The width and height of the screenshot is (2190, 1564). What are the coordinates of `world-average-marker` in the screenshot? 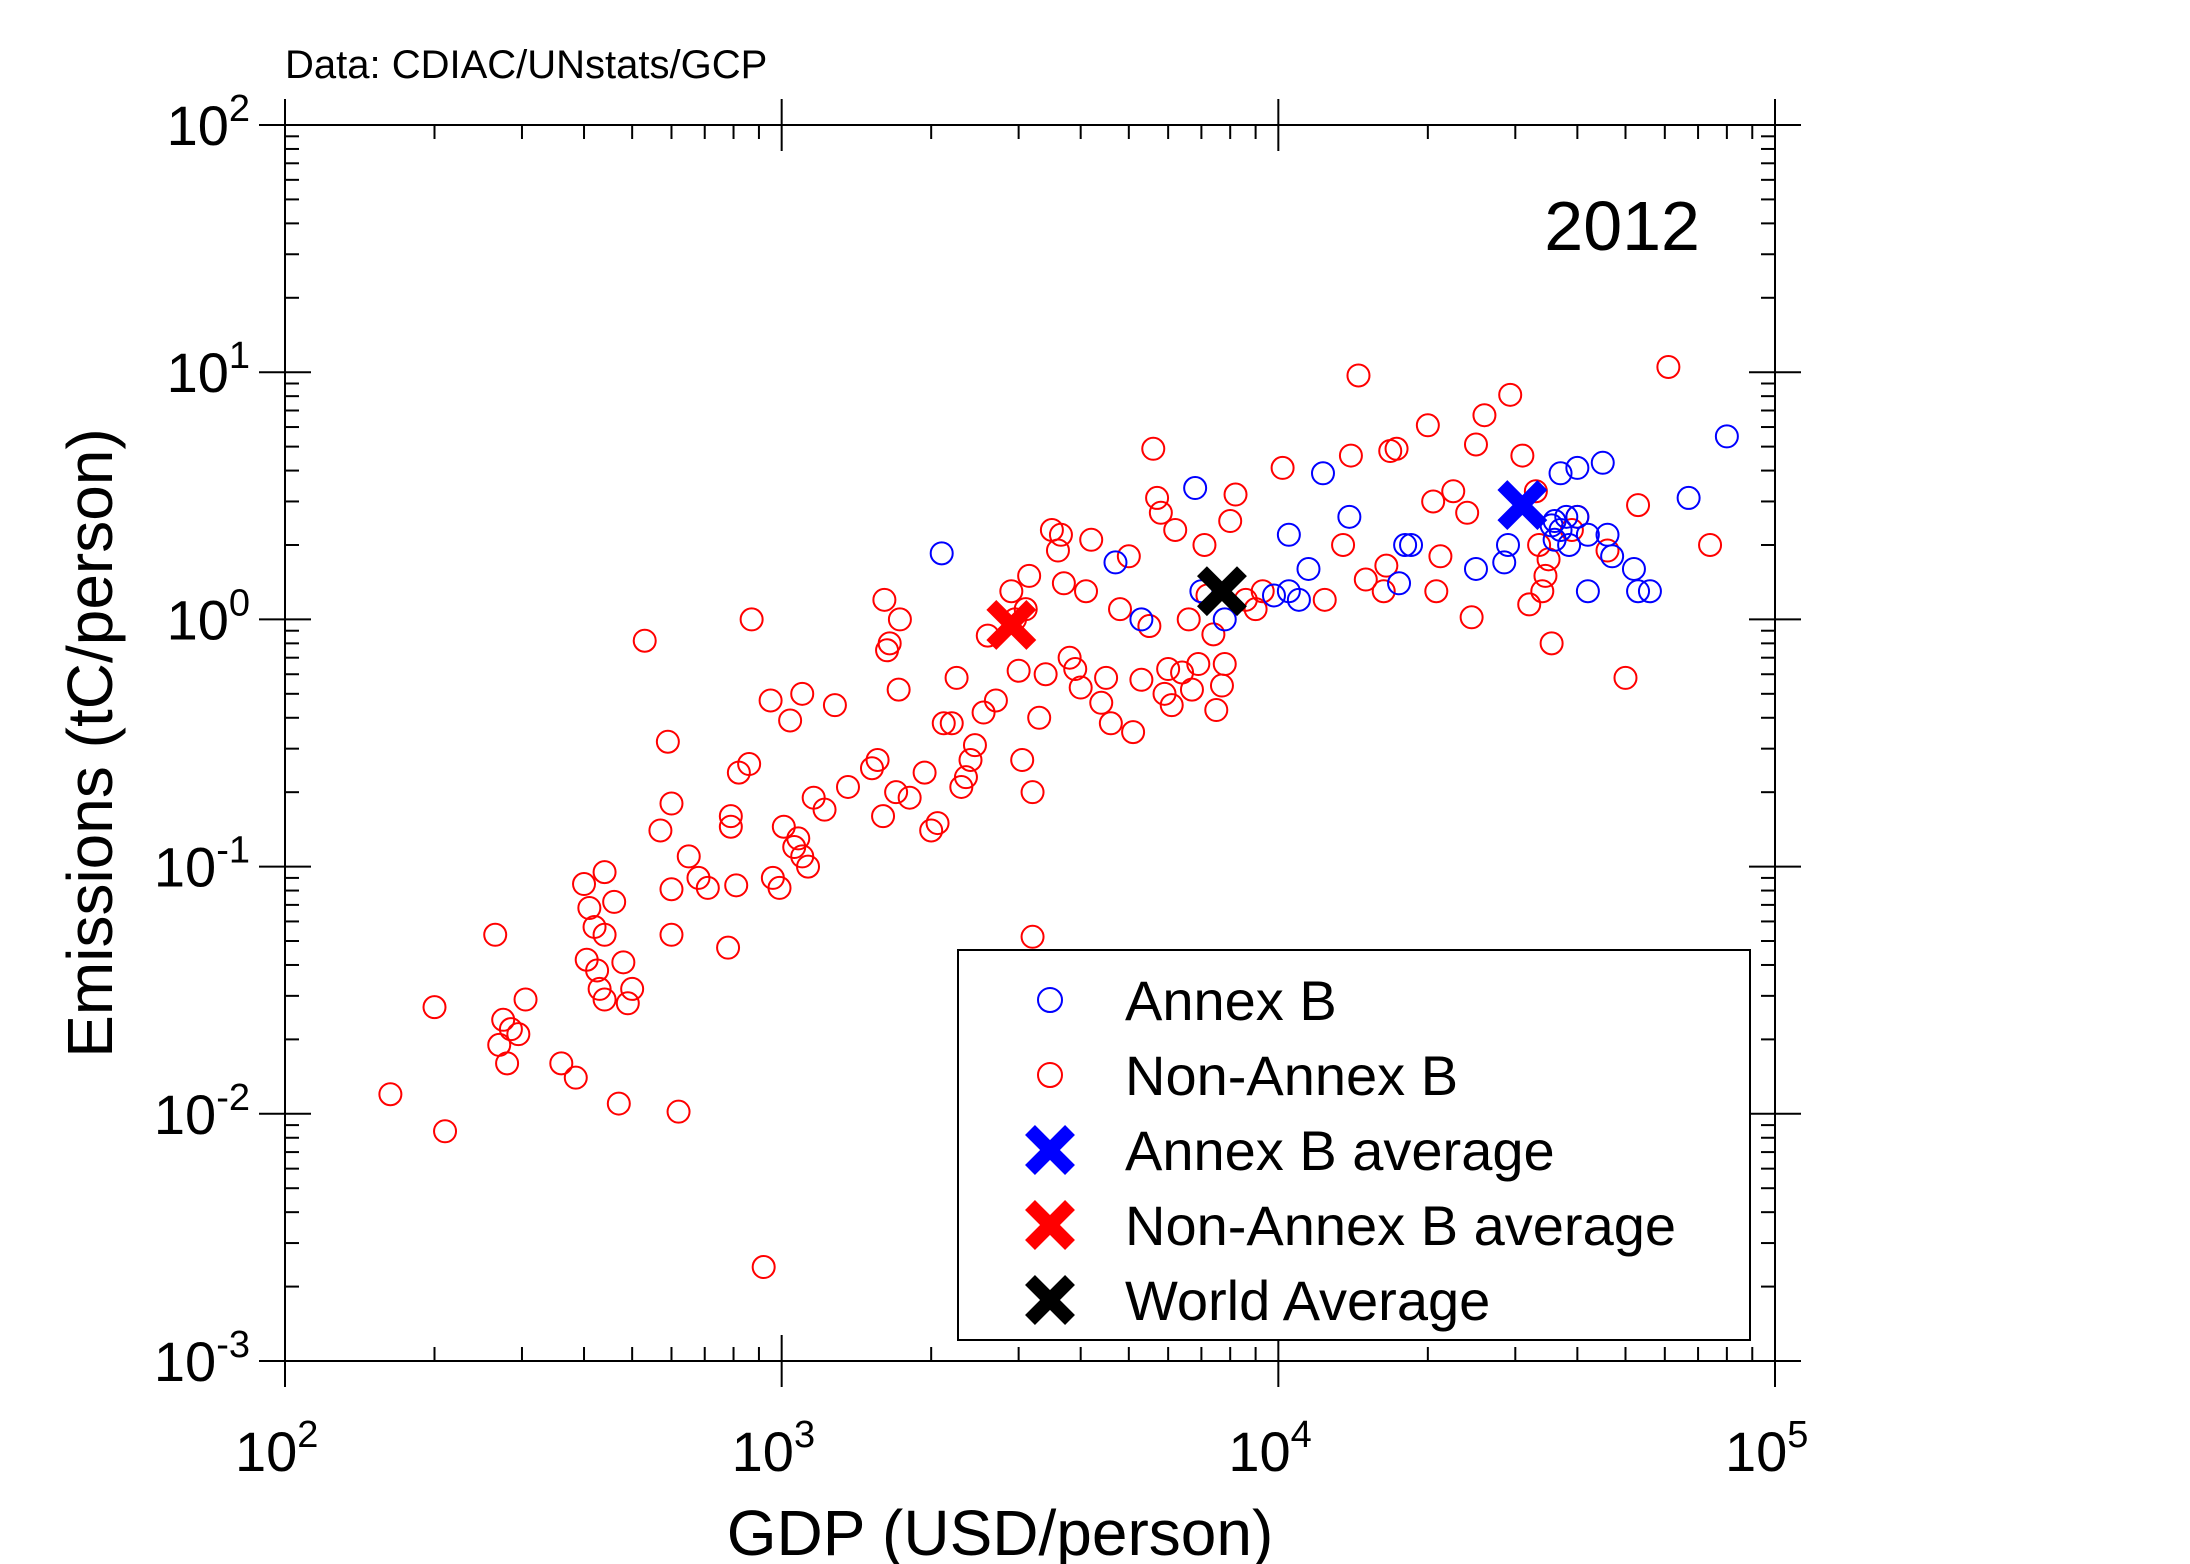 It's located at (1222, 591).